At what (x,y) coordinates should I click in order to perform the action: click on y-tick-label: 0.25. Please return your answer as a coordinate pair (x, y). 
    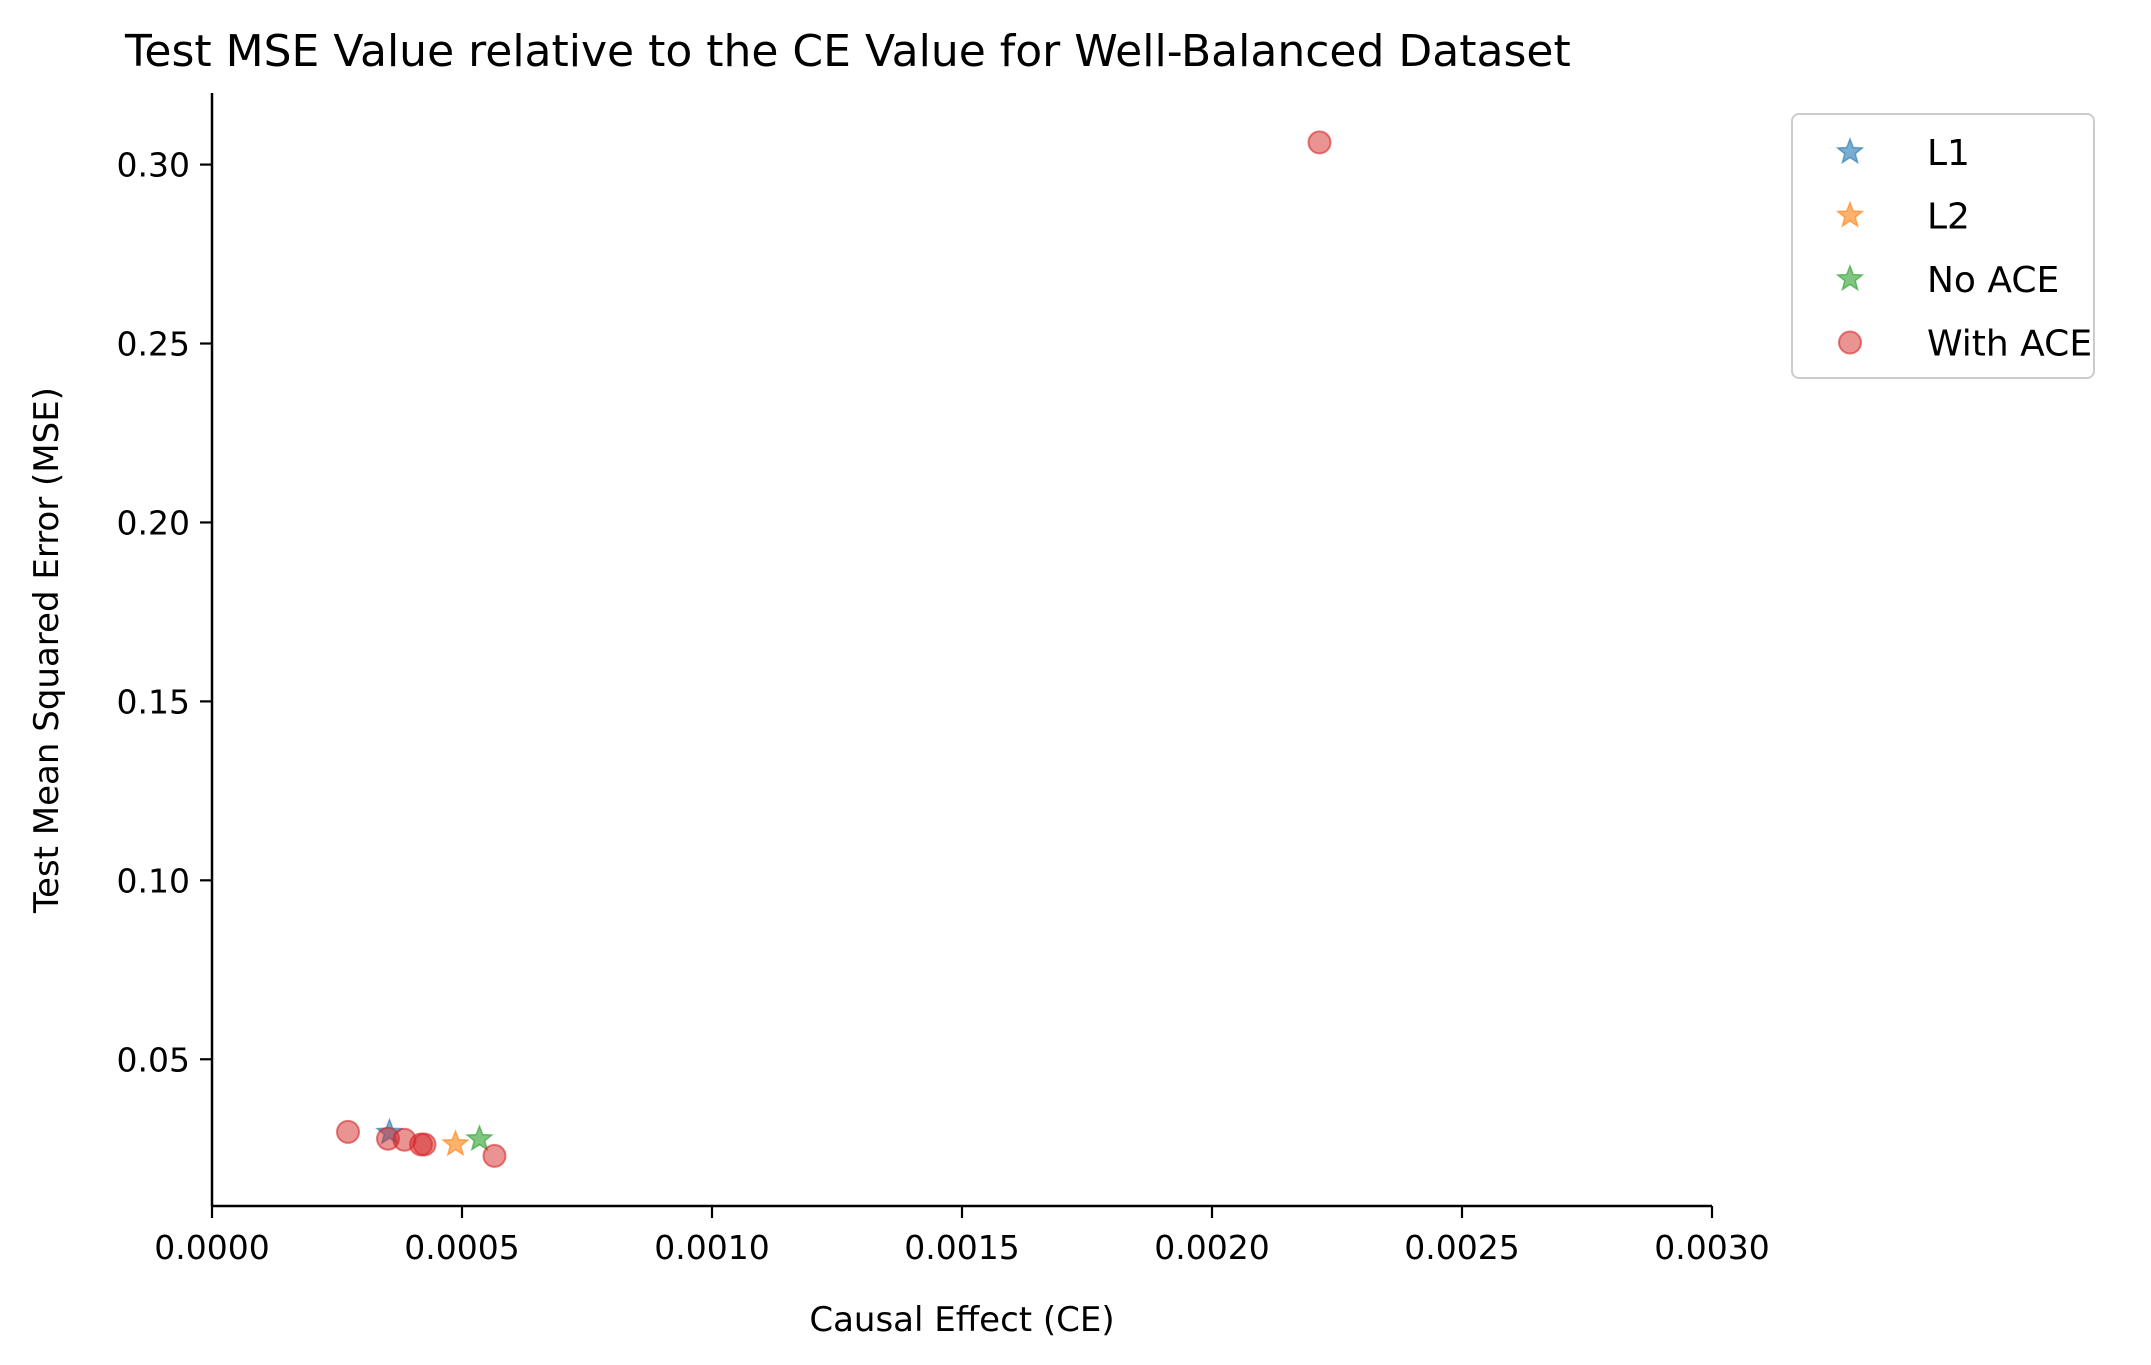
    Looking at the image, I should click on (153, 344).